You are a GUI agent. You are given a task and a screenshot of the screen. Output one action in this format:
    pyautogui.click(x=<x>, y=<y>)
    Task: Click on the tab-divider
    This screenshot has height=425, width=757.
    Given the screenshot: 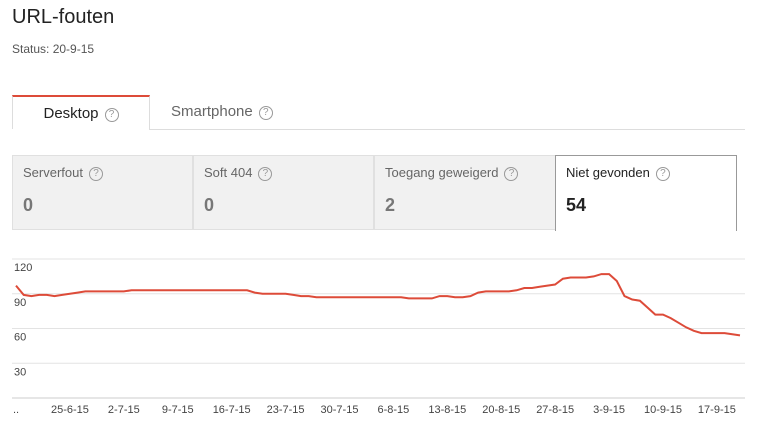 What is the action you would take?
    pyautogui.click(x=447, y=129)
    